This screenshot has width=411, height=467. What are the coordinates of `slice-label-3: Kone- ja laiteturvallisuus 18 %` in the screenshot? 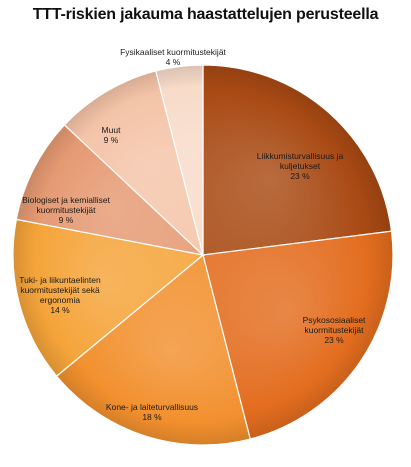 It's located at (152, 412).